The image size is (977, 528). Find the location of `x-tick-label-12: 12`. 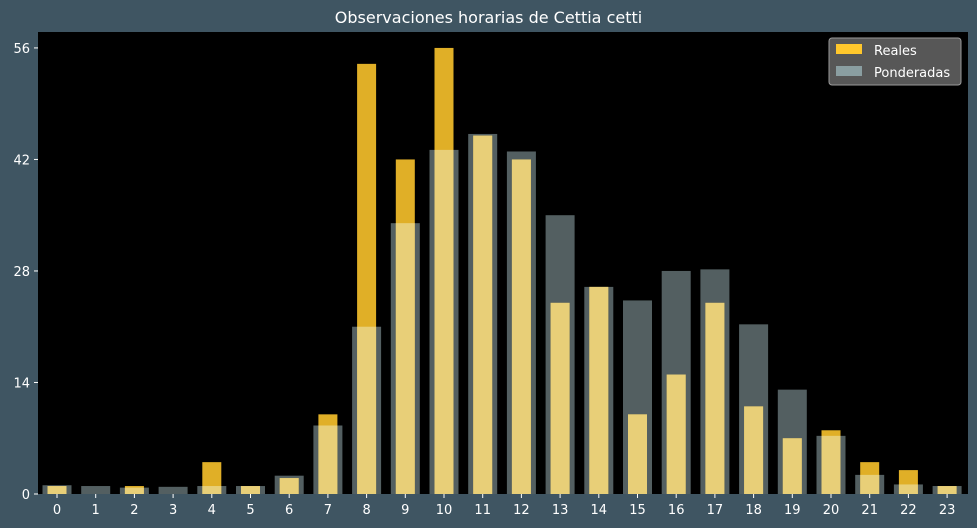

x-tick-label-12: 12 is located at coordinates (521, 510).